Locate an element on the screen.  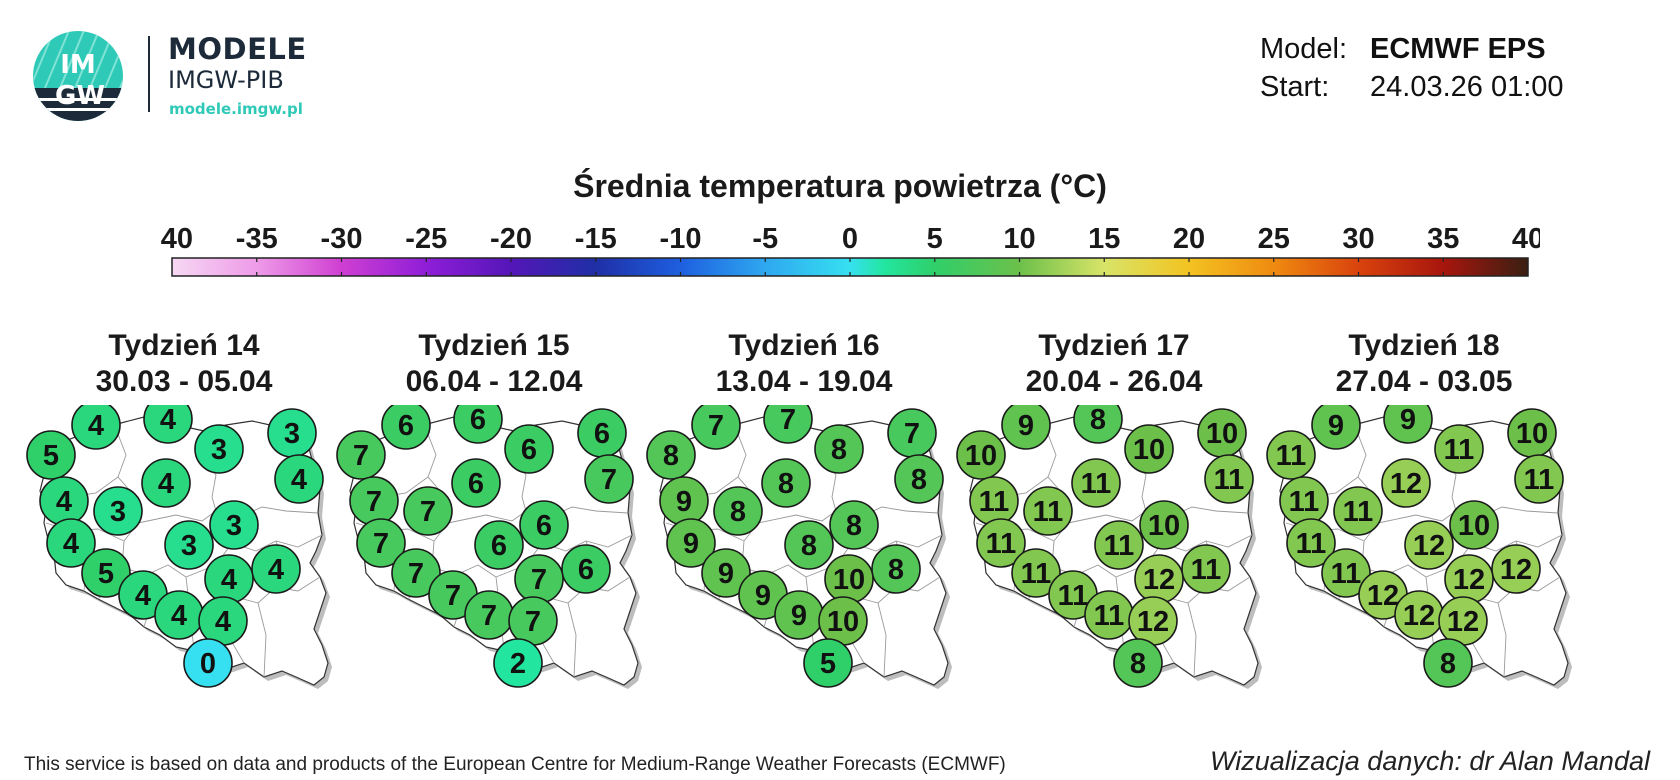
temperature-marker: 9 is located at coordinates (1408, 424).